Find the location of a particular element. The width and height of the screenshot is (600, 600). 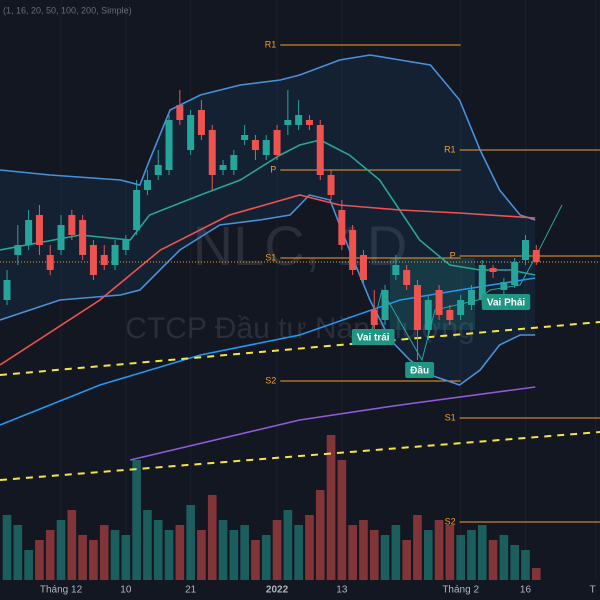

pattern-outline is located at coordinates (467, 283).